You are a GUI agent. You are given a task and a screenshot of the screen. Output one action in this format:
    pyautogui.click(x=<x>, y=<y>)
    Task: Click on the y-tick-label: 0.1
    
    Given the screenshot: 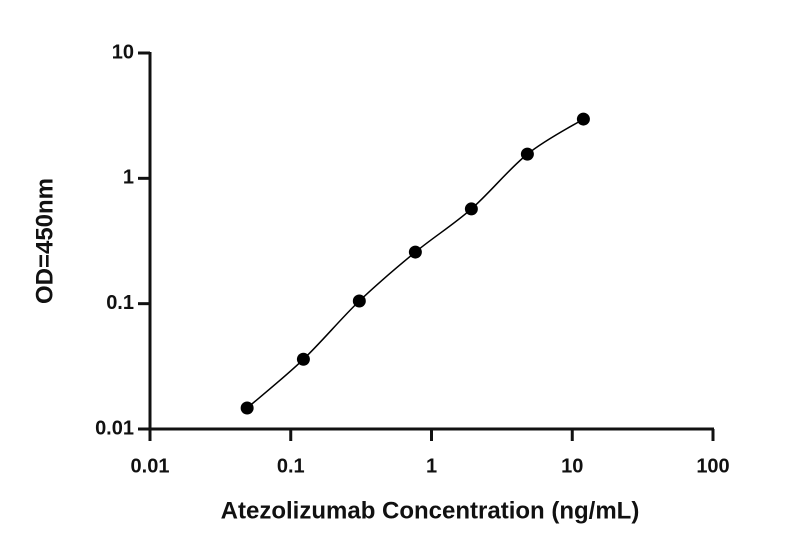 What is the action you would take?
    pyautogui.click(x=120, y=303)
    